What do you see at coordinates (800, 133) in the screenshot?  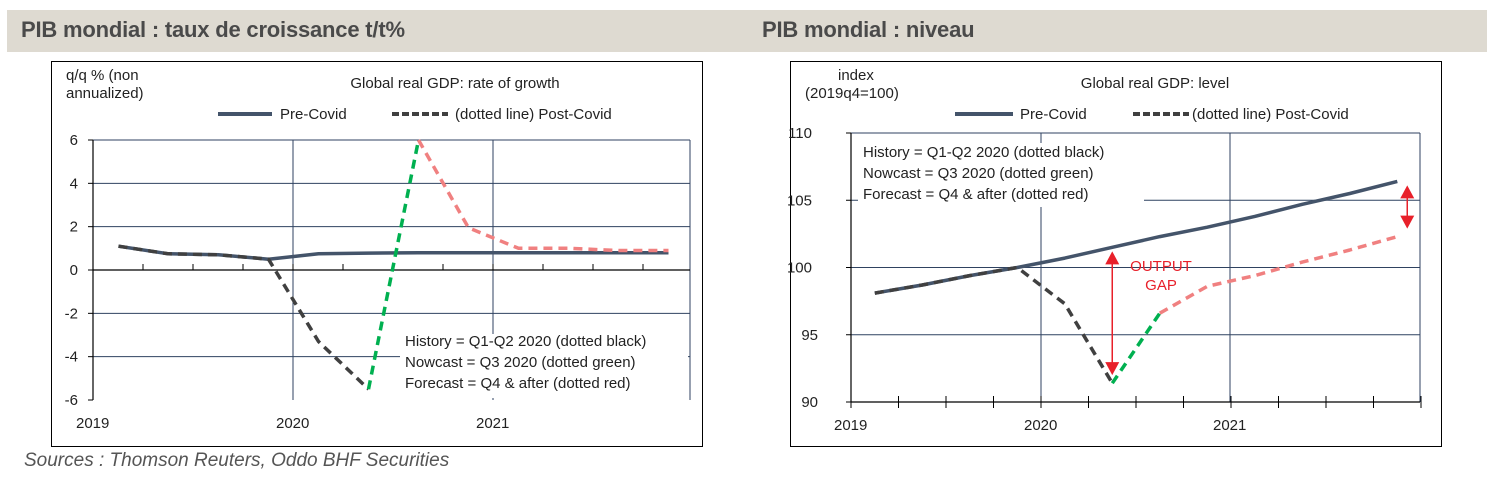 I see `level-ytick-label: 110` at bounding box center [800, 133].